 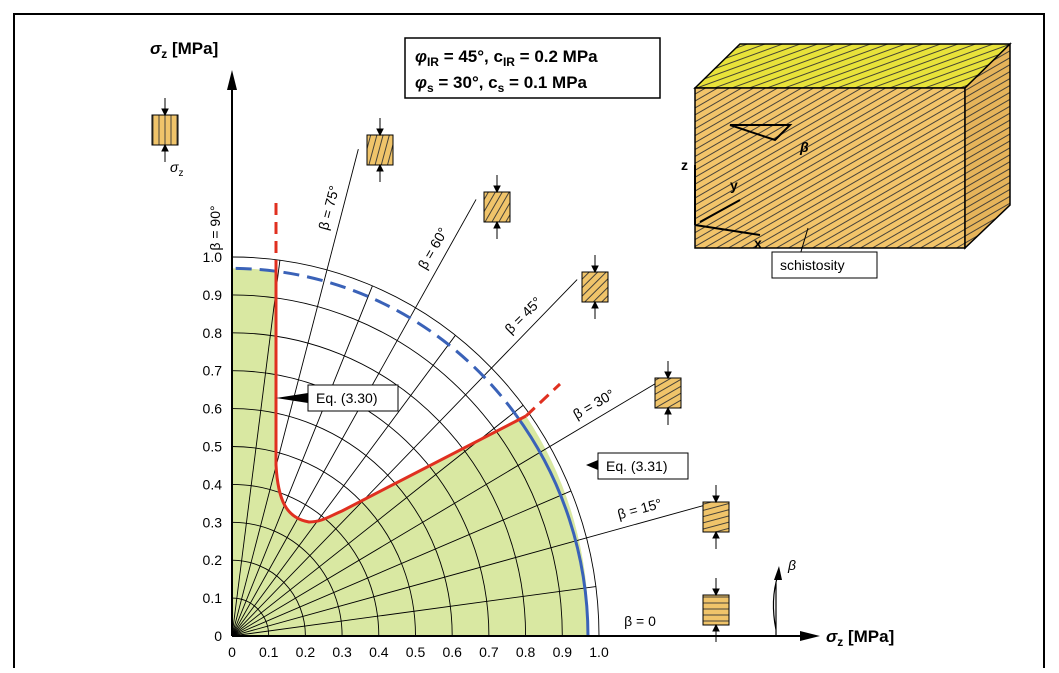 What do you see at coordinates (599, 652) in the screenshot?
I see `x-tick-label: 1.0` at bounding box center [599, 652].